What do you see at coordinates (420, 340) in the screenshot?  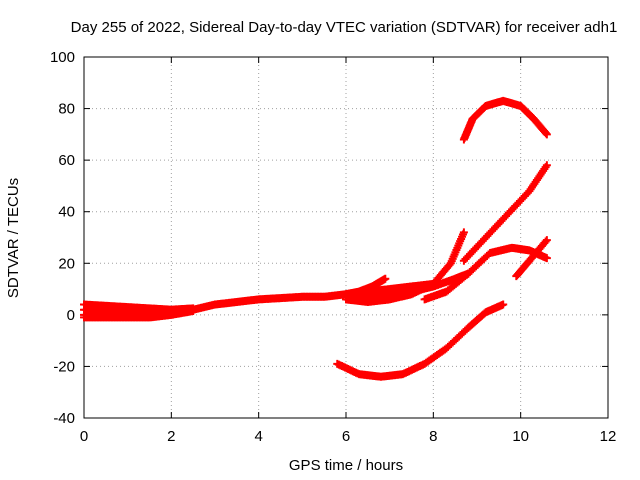 I see `series-track-m` at bounding box center [420, 340].